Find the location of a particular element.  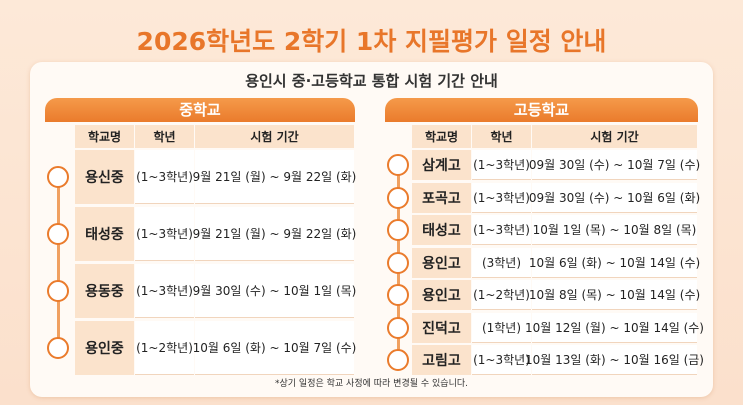

footnote: *상기 일정은 학교 사정에 따라 변경될 수 있습니다. is located at coordinates (371, 384).